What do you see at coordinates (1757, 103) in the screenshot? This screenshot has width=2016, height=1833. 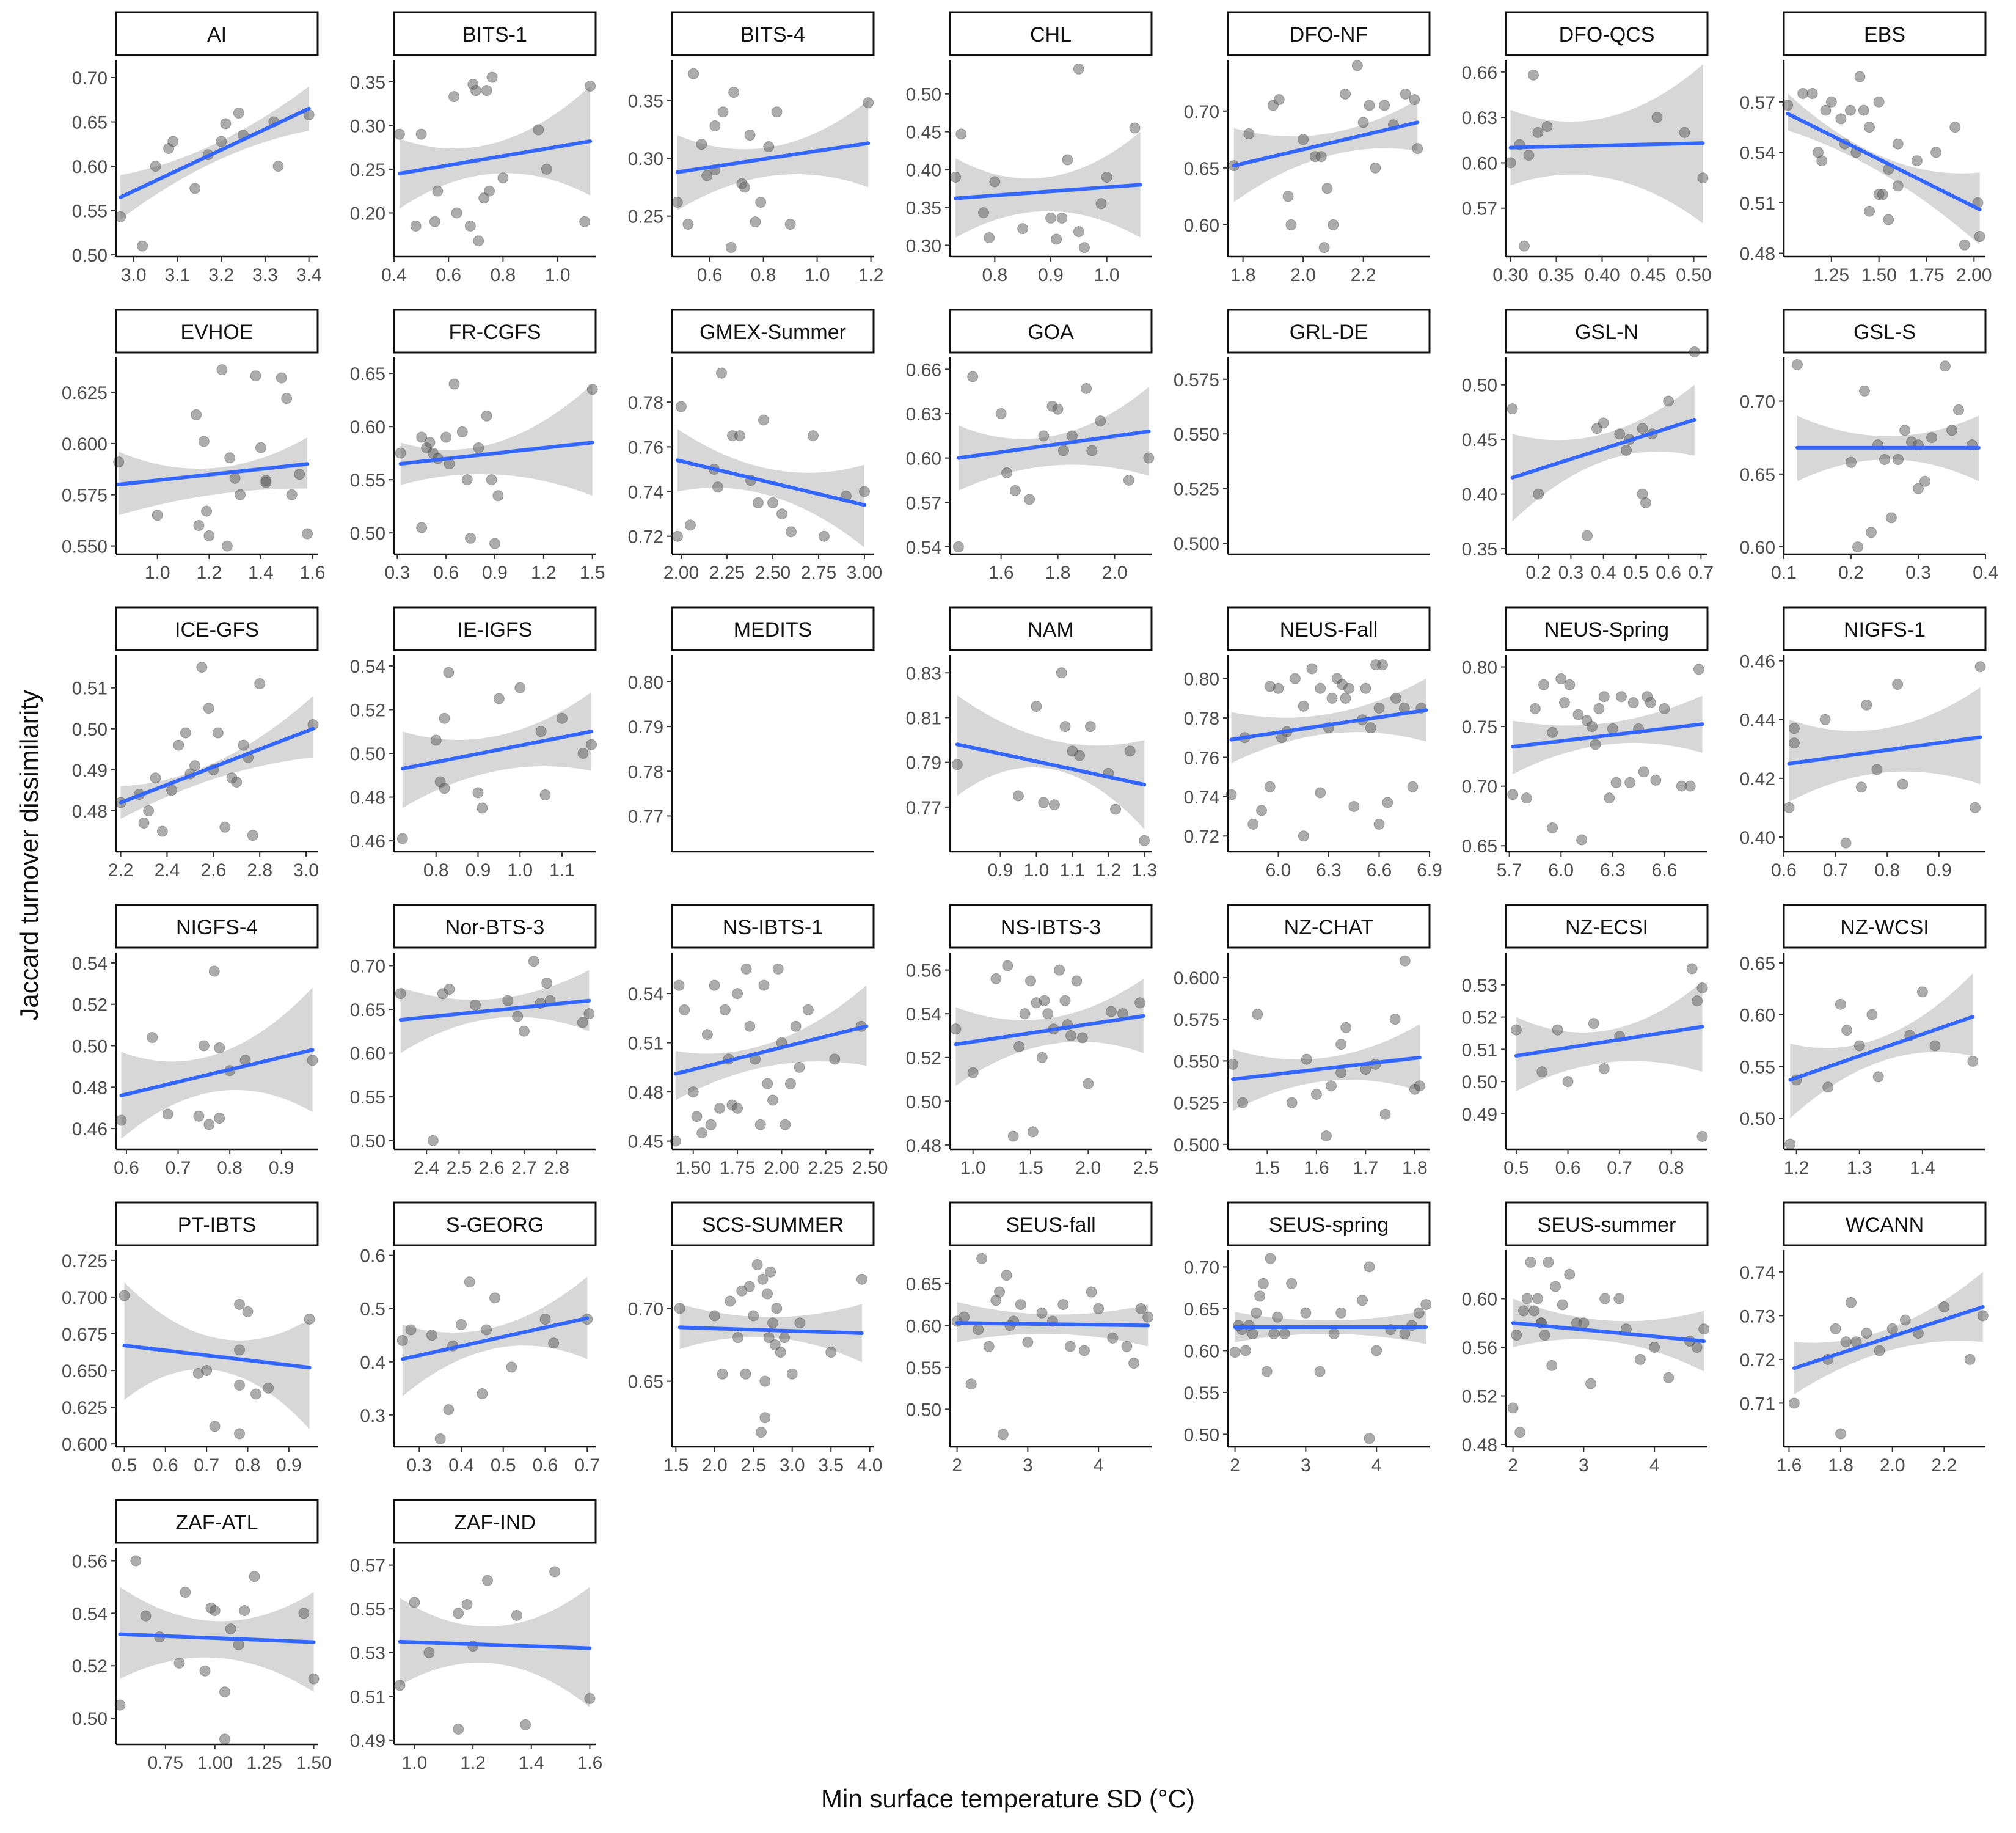 I see `y-tick-label: 0.57` at bounding box center [1757, 103].